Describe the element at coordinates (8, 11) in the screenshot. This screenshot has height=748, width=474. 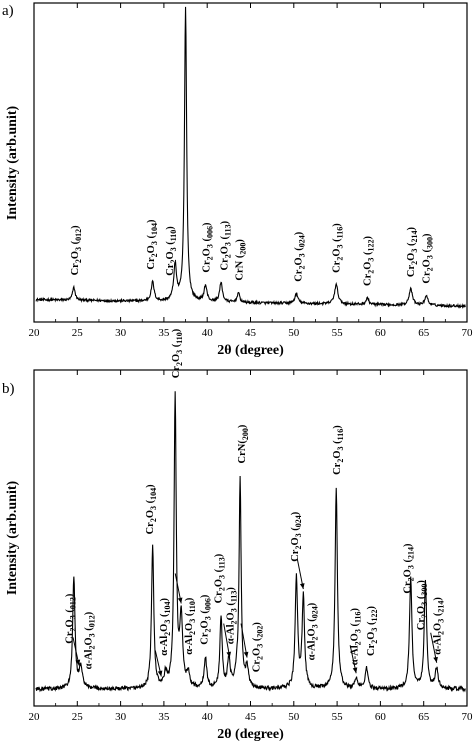
I see `panel-label: a)` at that location.